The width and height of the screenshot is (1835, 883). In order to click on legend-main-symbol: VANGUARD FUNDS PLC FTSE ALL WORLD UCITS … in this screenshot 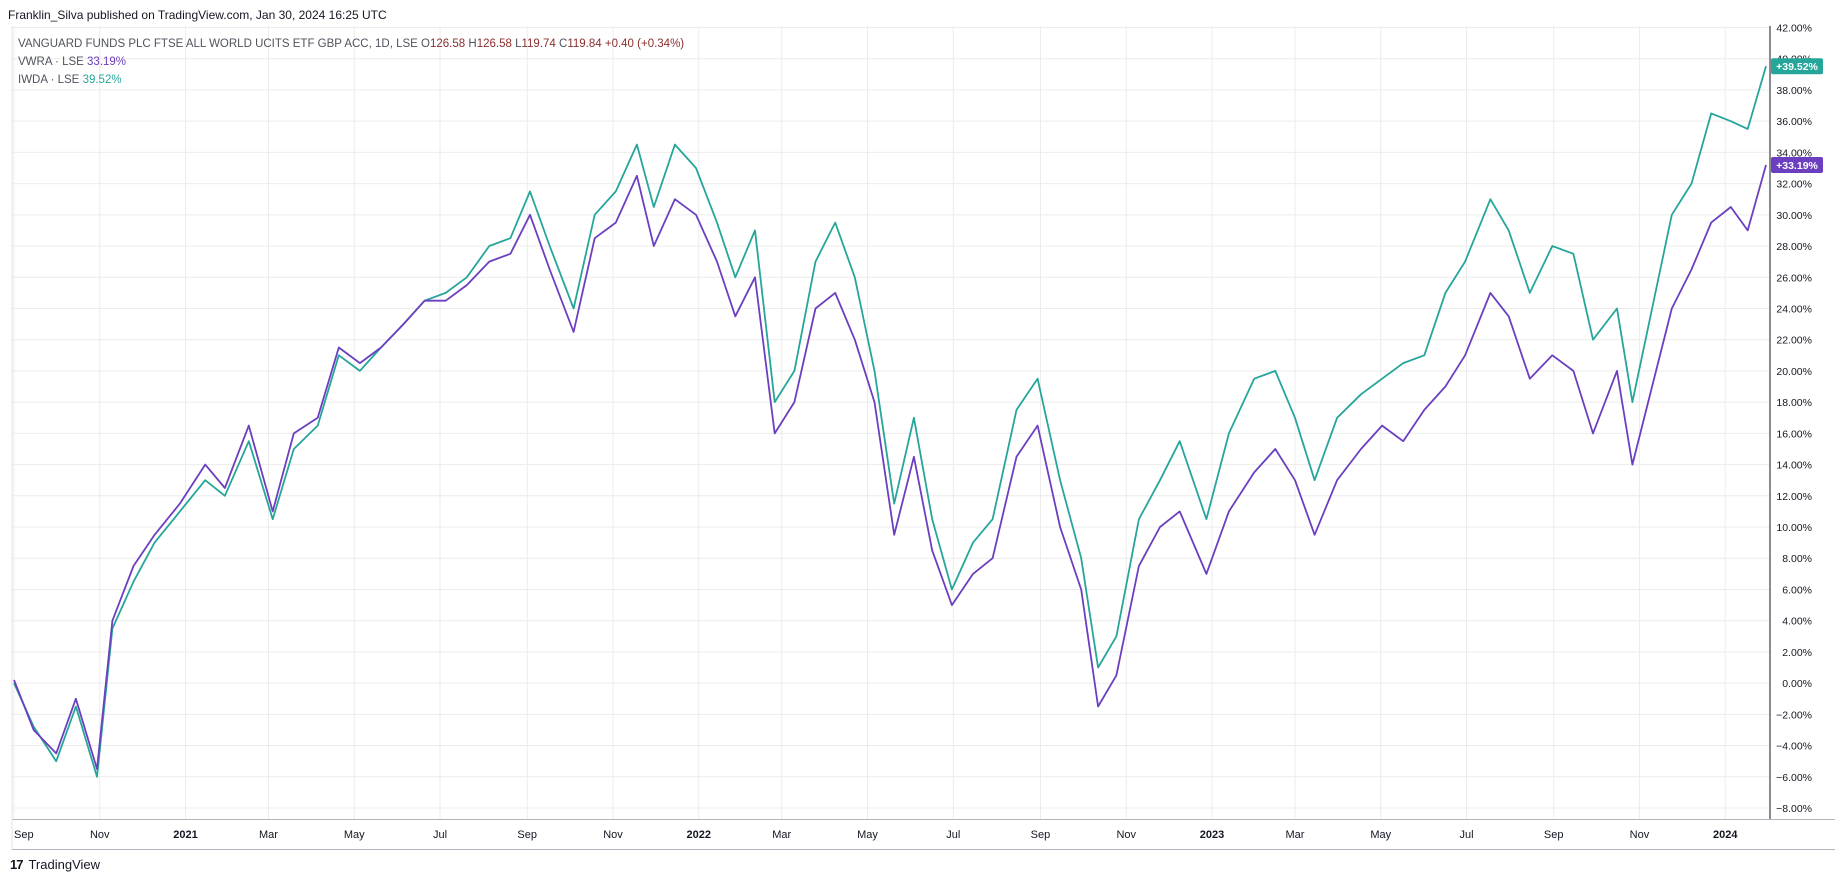, I will do `click(218, 44)`.